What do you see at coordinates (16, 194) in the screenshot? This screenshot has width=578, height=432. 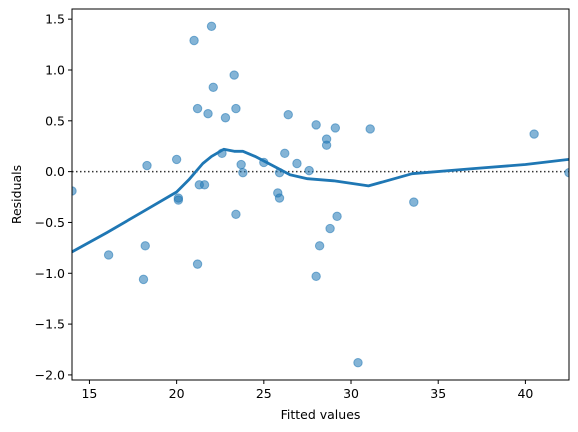 I see `y-axis-label: Residuals` at bounding box center [16, 194].